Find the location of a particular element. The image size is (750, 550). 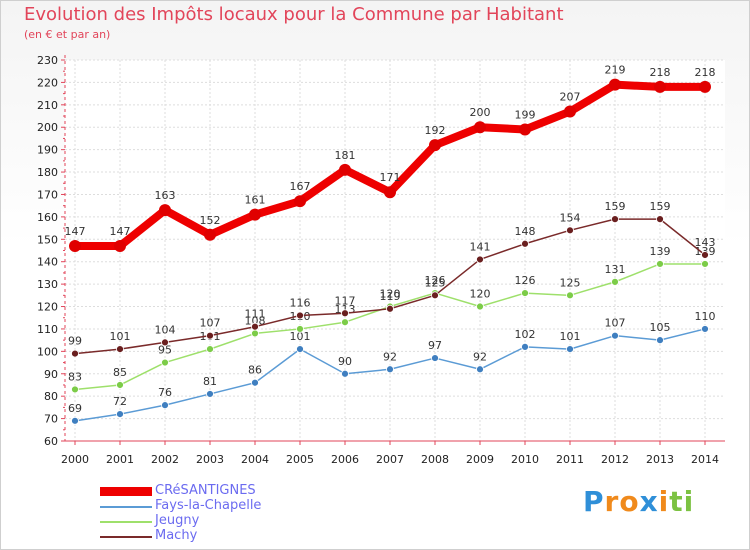

y-tick-label: 200 is located at coordinates (47, 127).